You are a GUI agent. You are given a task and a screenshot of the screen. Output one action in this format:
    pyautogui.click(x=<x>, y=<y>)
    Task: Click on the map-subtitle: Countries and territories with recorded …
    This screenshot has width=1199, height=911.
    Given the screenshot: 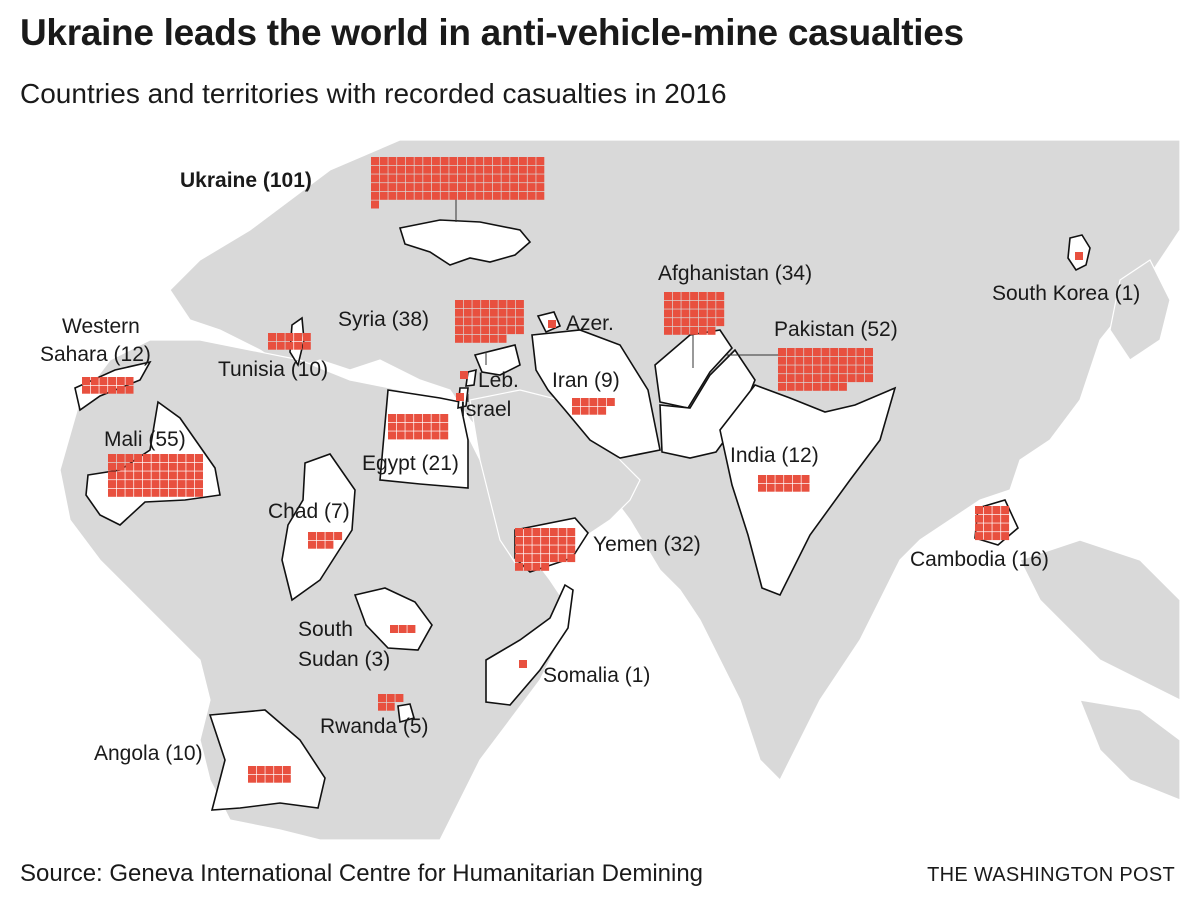 What is the action you would take?
    pyautogui.click(x=373, y=93)
    